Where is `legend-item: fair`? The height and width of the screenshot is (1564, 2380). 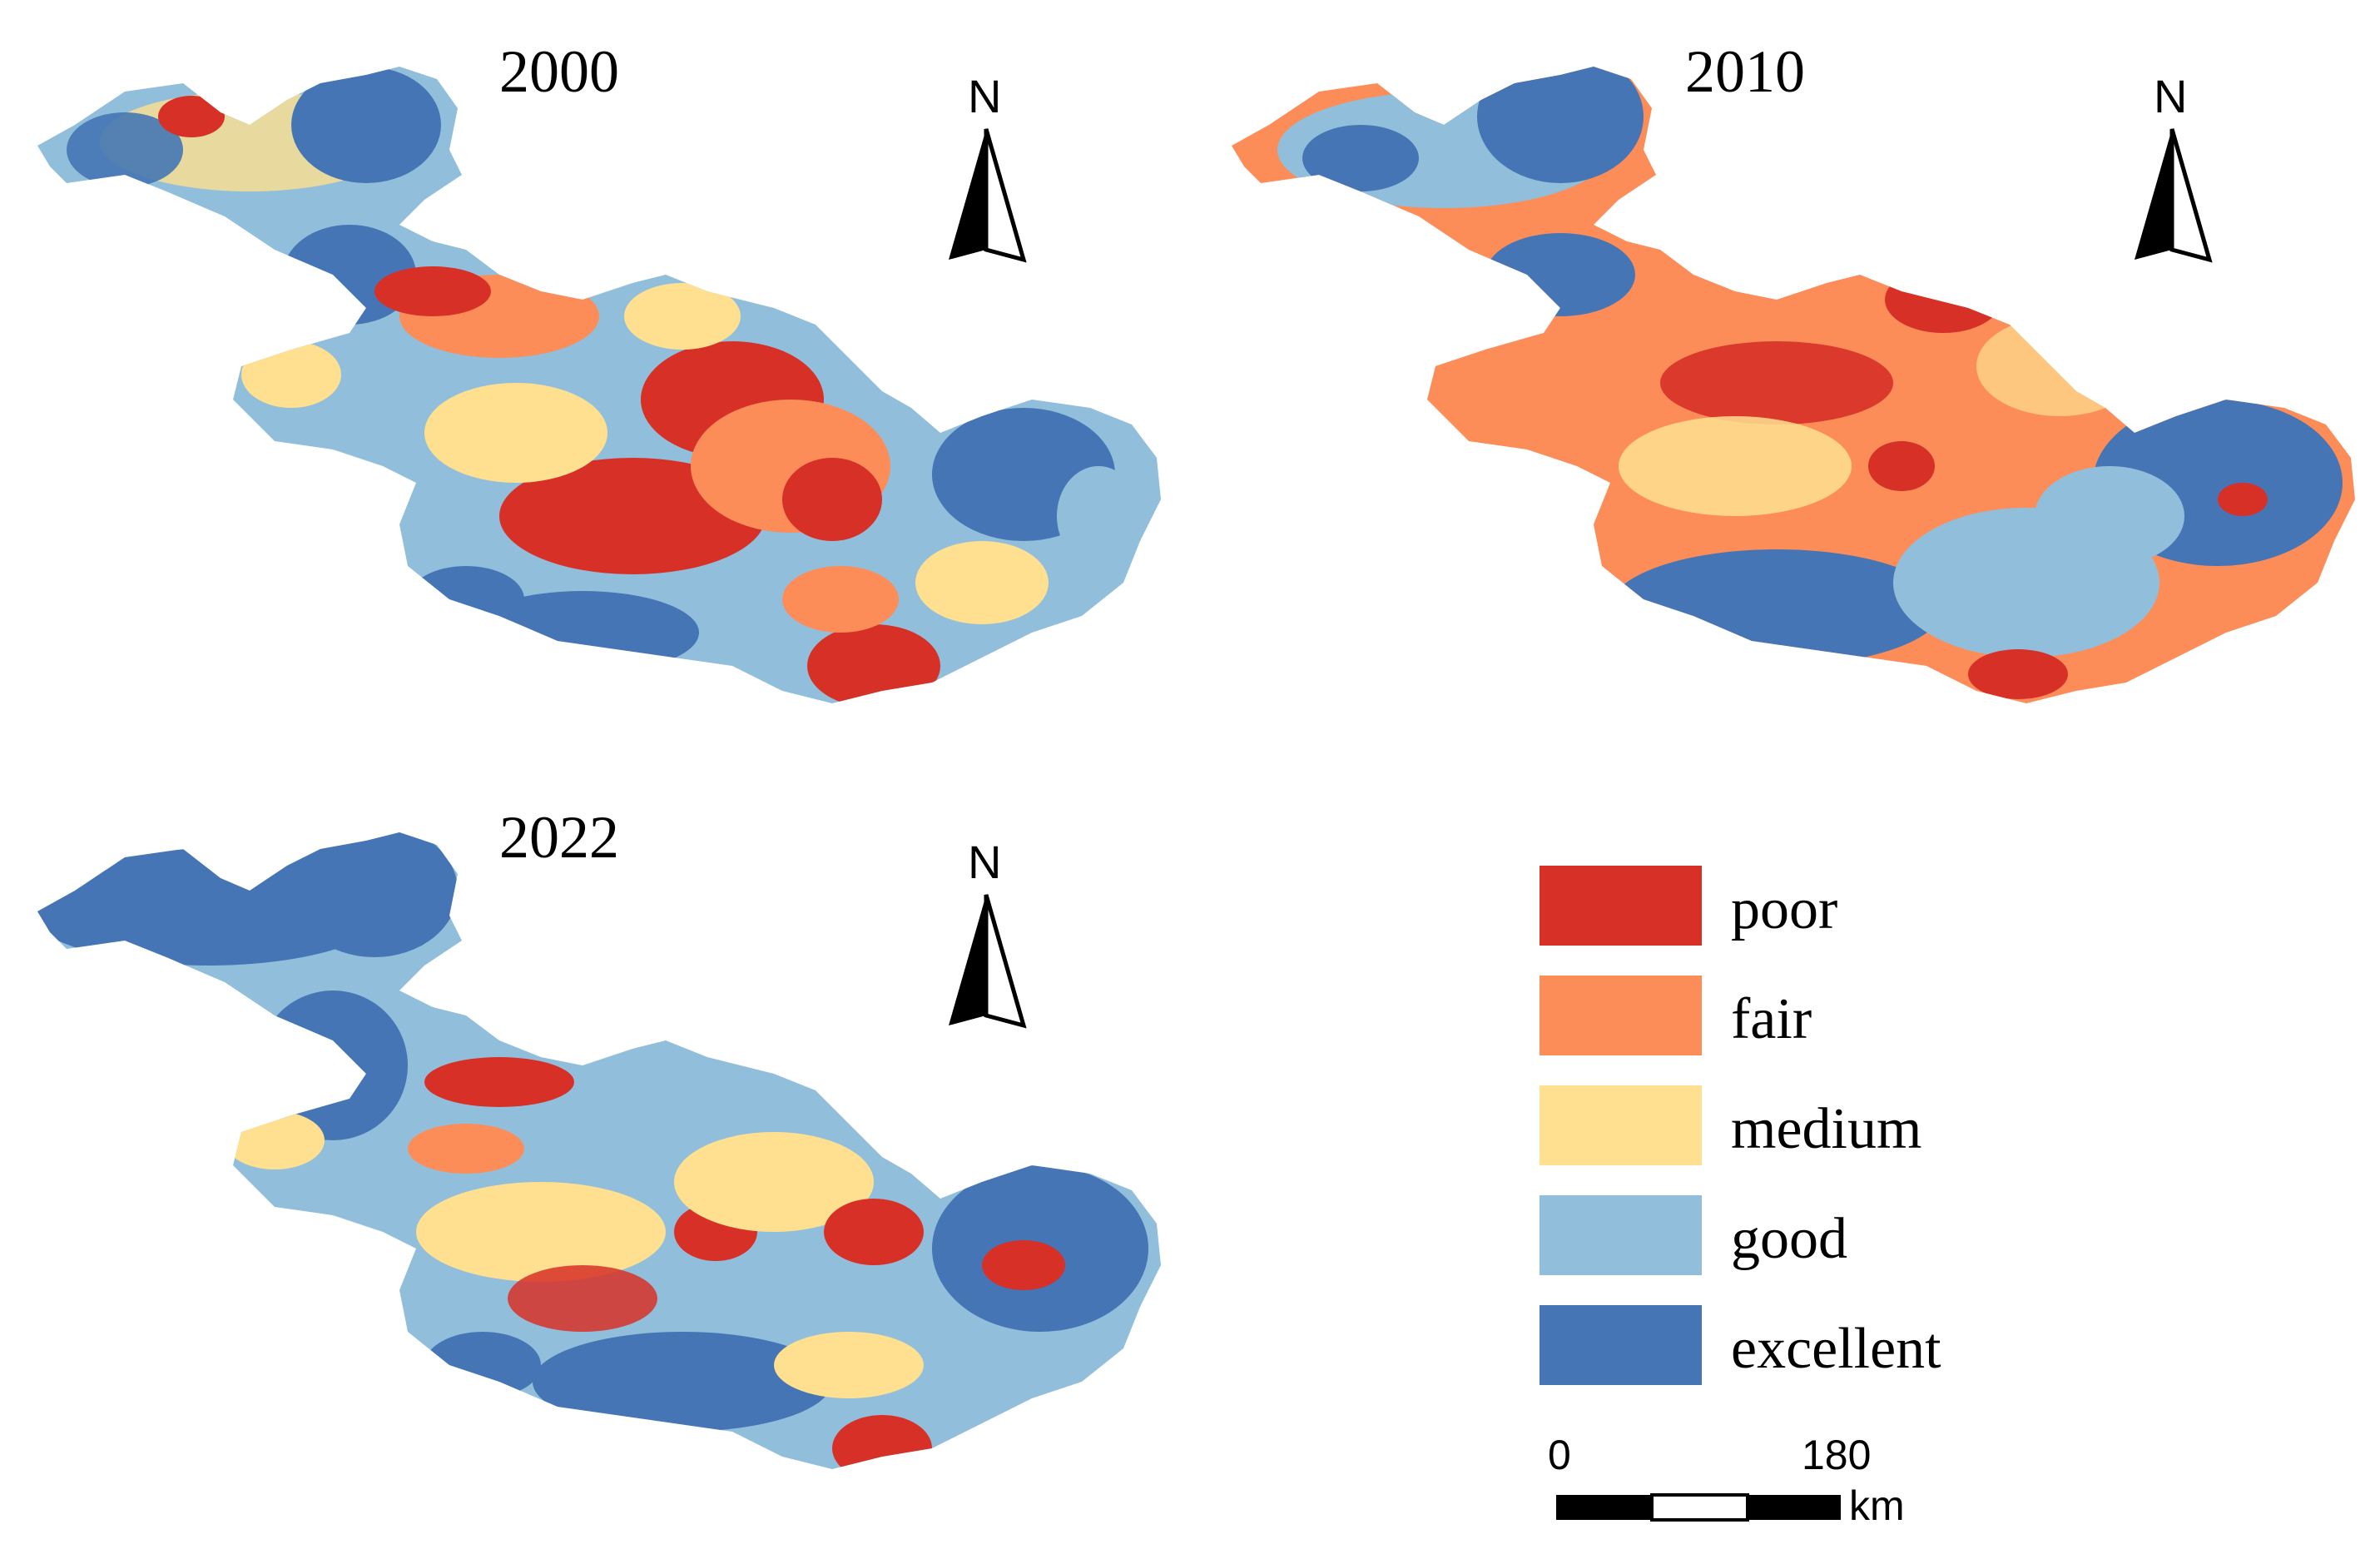
legend-item: fair is located at coordinates (1676, 1015).